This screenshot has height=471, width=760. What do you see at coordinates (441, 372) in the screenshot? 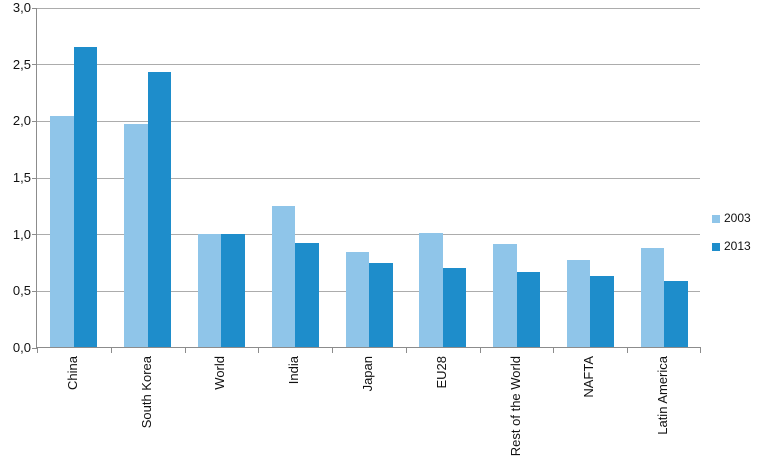
I see `x-axis-category-label: EU28` at bounding box center [441, 372].